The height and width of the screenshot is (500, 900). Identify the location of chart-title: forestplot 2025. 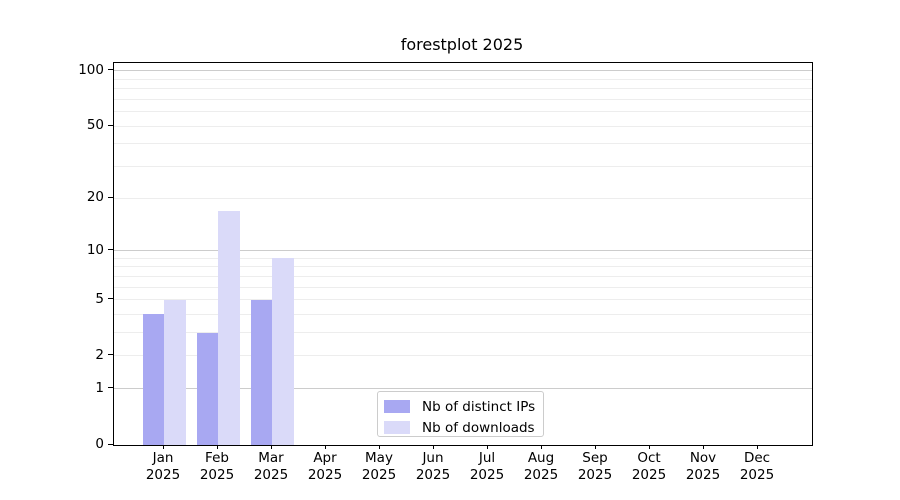
(462, 44).